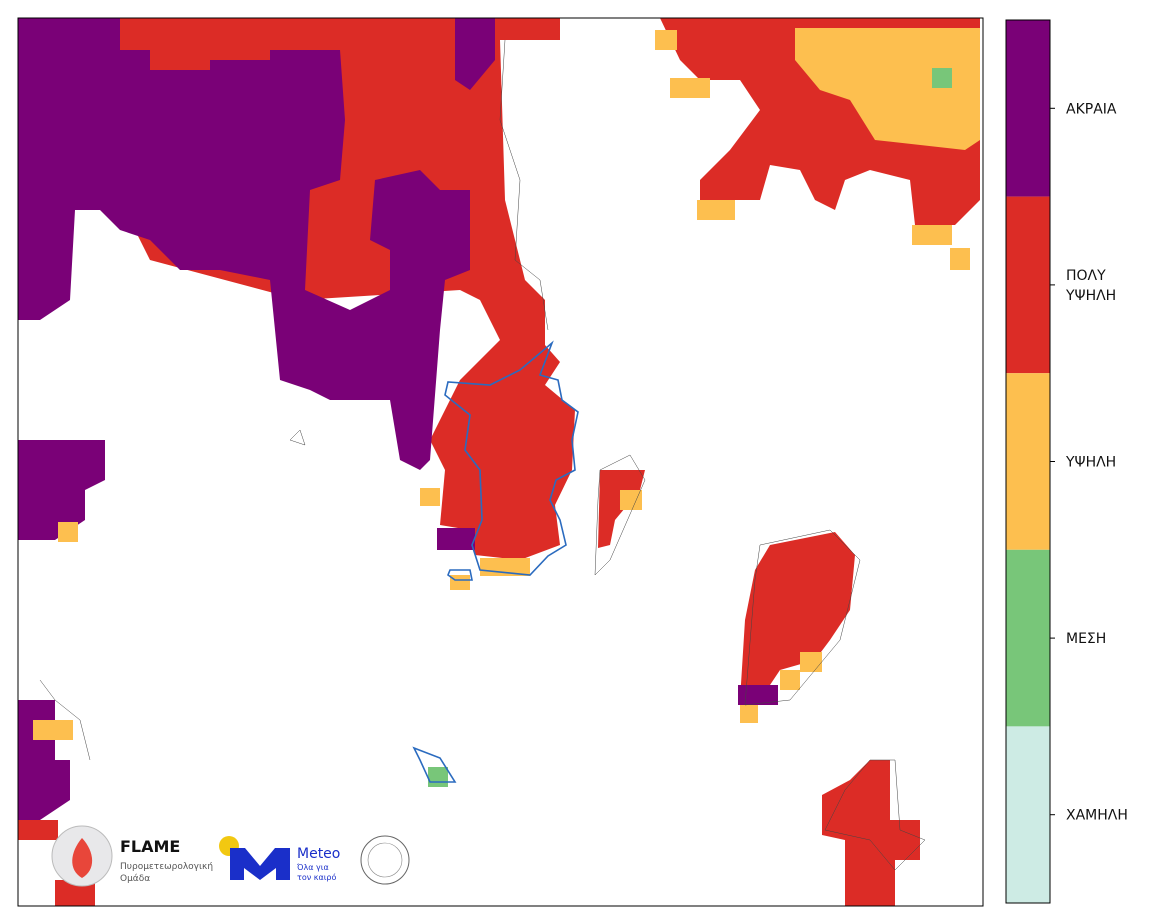 Image resolution: width=1153 pixels, height=924 pixels. I want to click on legend-label: ΧΑΜΗΛΗ, so click(1097, 816).